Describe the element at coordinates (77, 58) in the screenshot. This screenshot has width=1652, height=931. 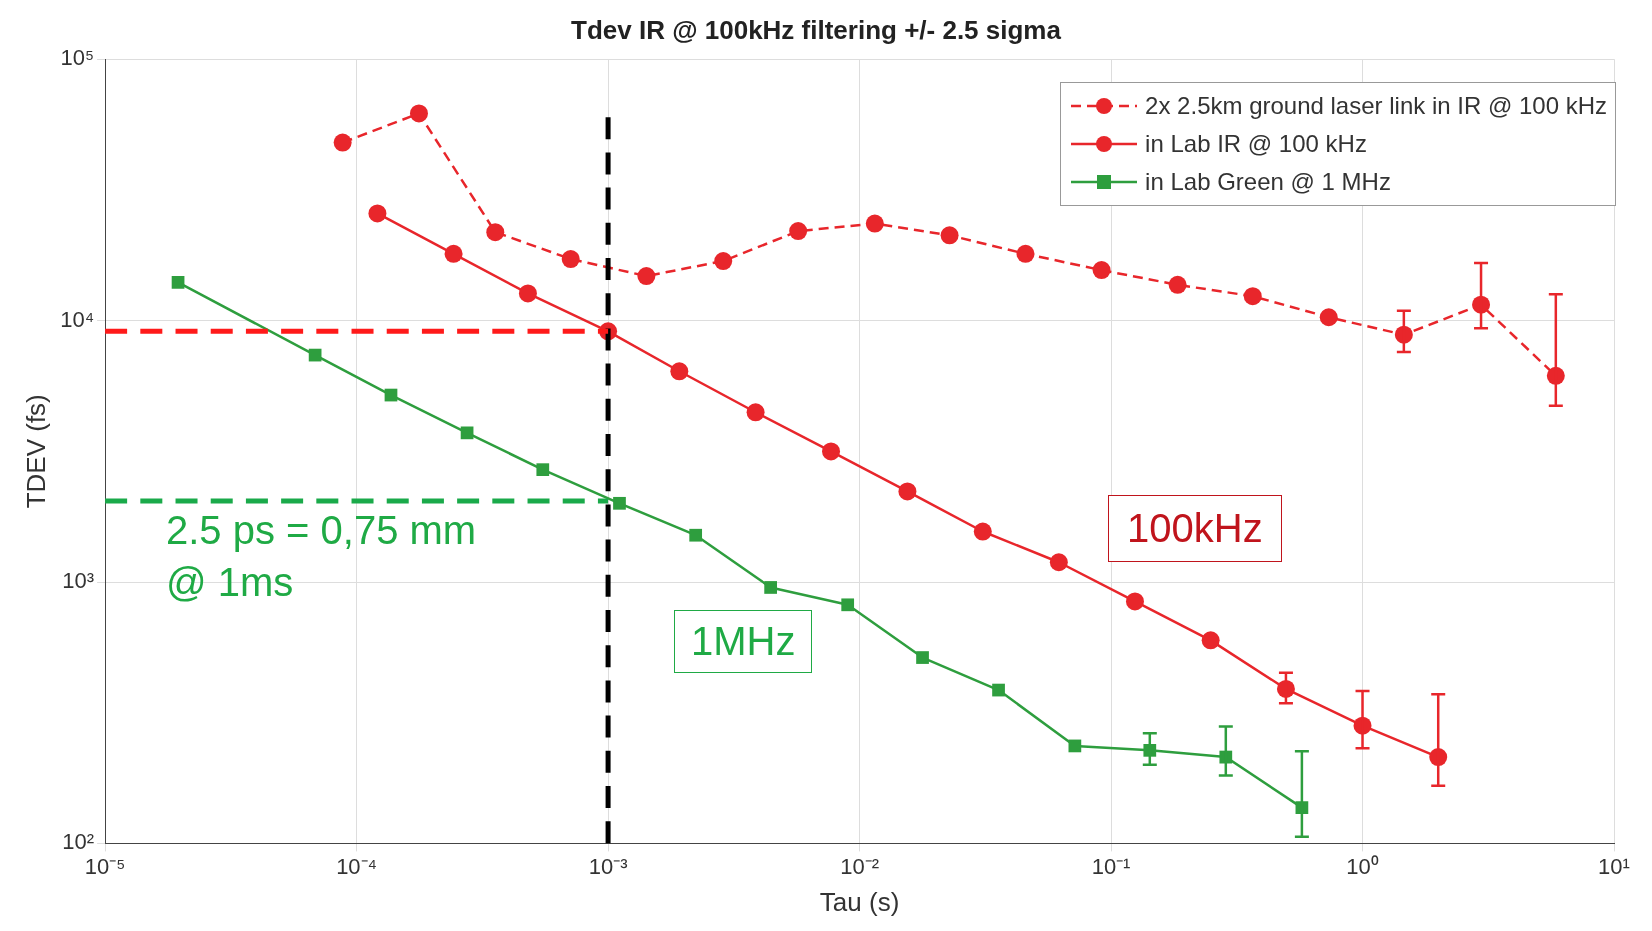
I see `y-tick-label: 10⁵` at that location.